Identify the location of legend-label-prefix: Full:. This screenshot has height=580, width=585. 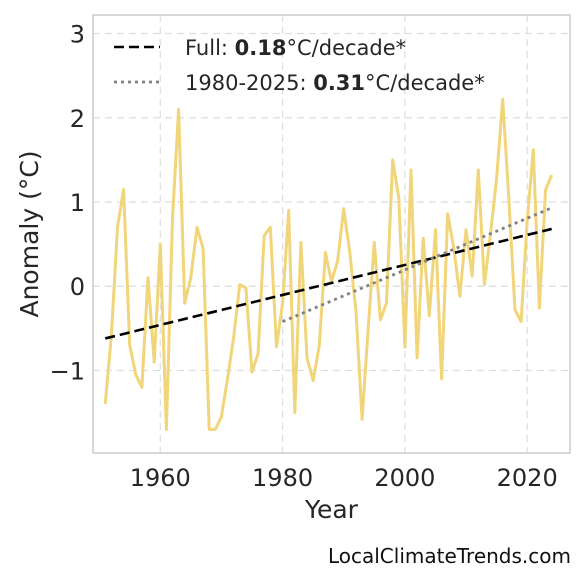
(210, 48).